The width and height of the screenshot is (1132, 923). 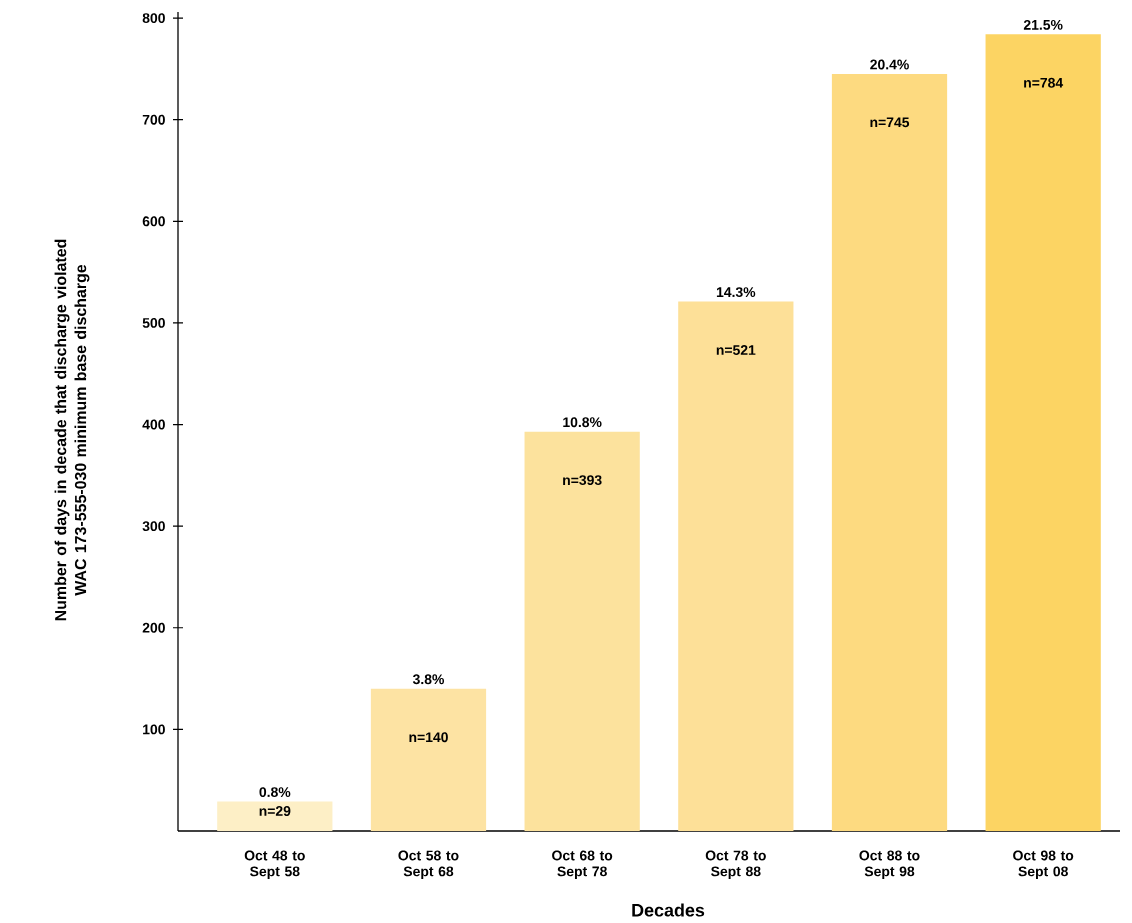 What do you see at coordinates (736, 350) in the screenshot?
I see `data-label: n=521` at bounding box center [736, 350].